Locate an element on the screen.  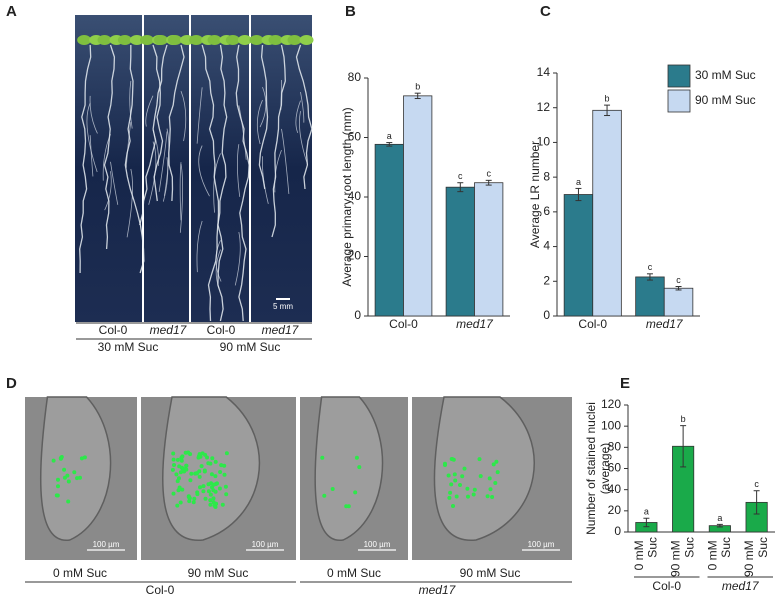
panel-label: B is located at coordinates (350, 11).